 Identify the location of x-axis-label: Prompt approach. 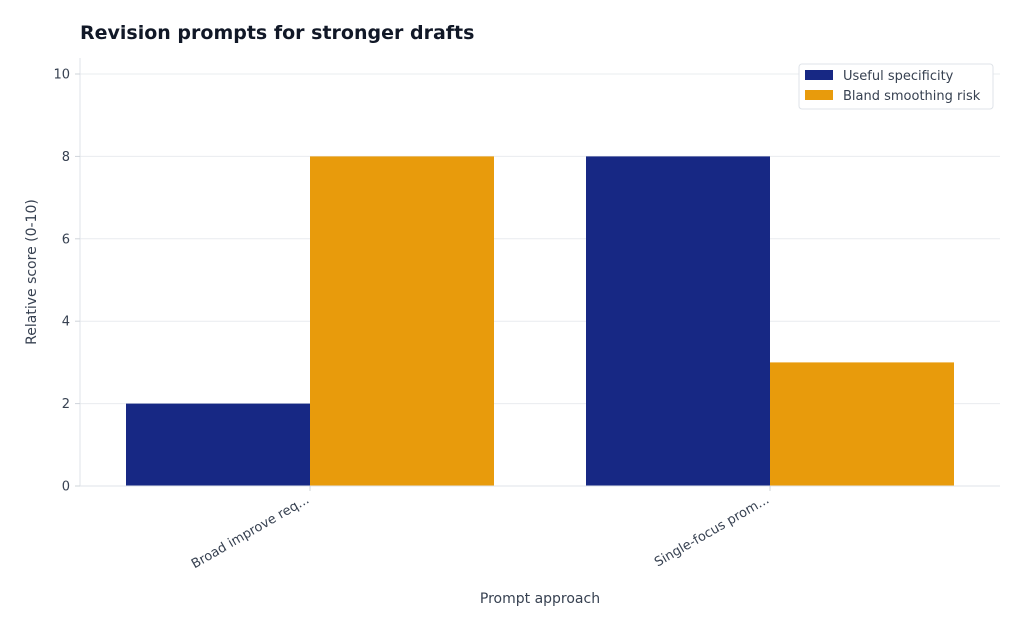
(540, 599).